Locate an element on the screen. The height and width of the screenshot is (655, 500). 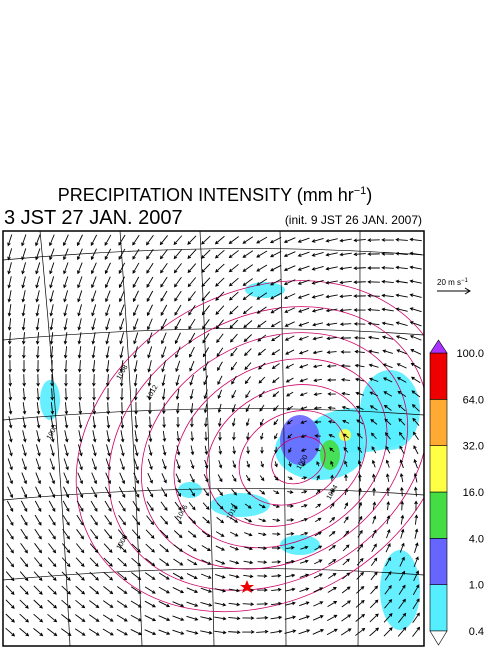
wind-scale-label: 20 m s−1 is located at coordinates (453, 282).